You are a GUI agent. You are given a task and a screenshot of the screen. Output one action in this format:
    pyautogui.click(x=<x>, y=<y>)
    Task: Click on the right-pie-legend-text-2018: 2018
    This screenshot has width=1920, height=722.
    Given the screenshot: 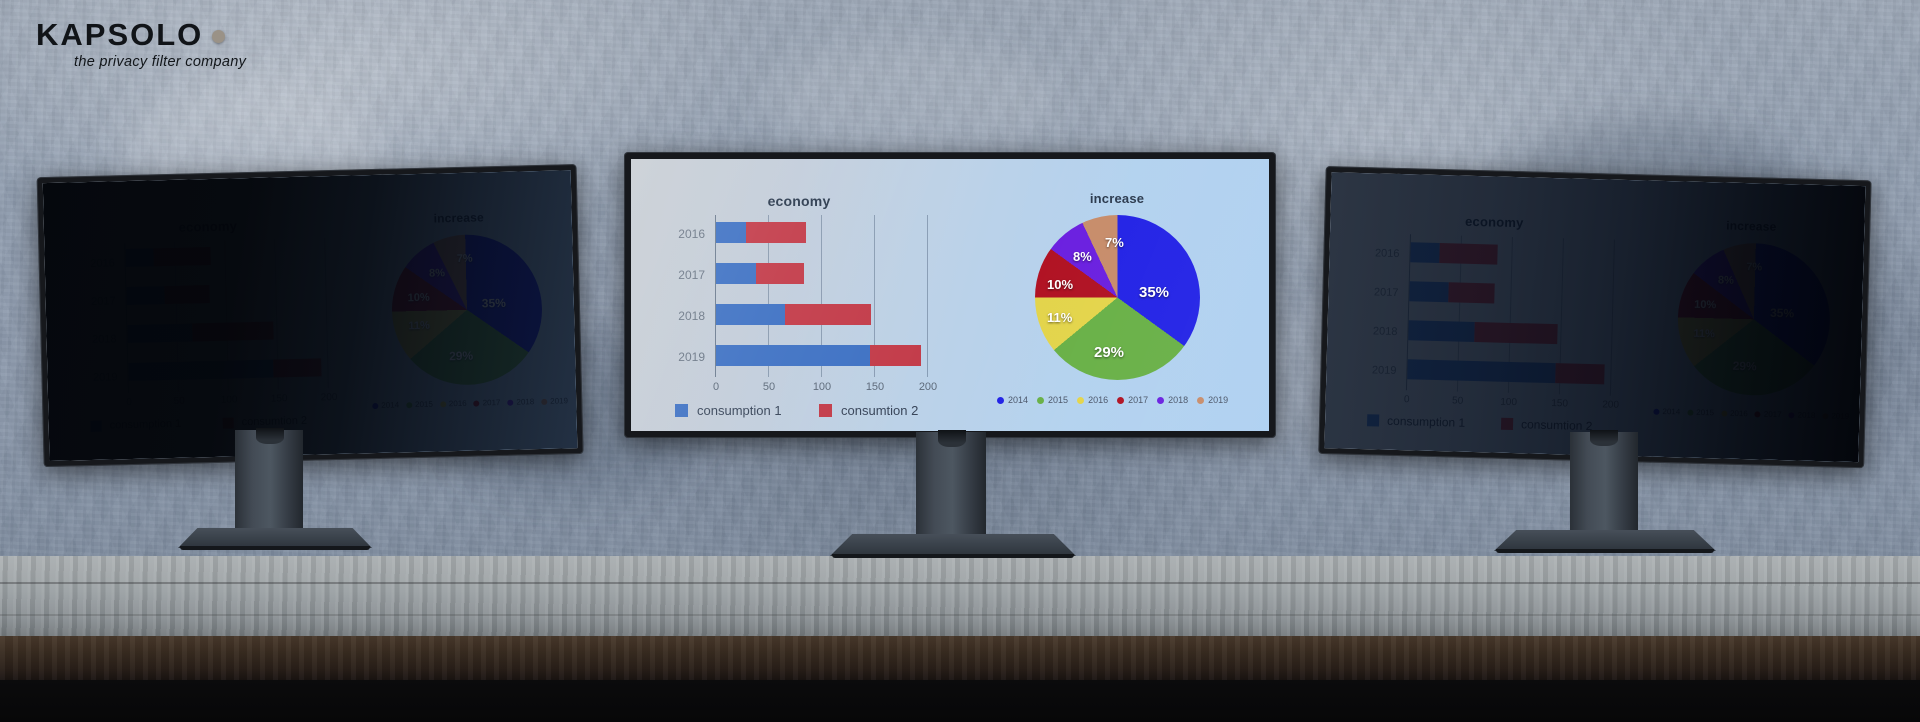 What is the action you would take?
    pyautogui.click(x=1806, y=415)
    